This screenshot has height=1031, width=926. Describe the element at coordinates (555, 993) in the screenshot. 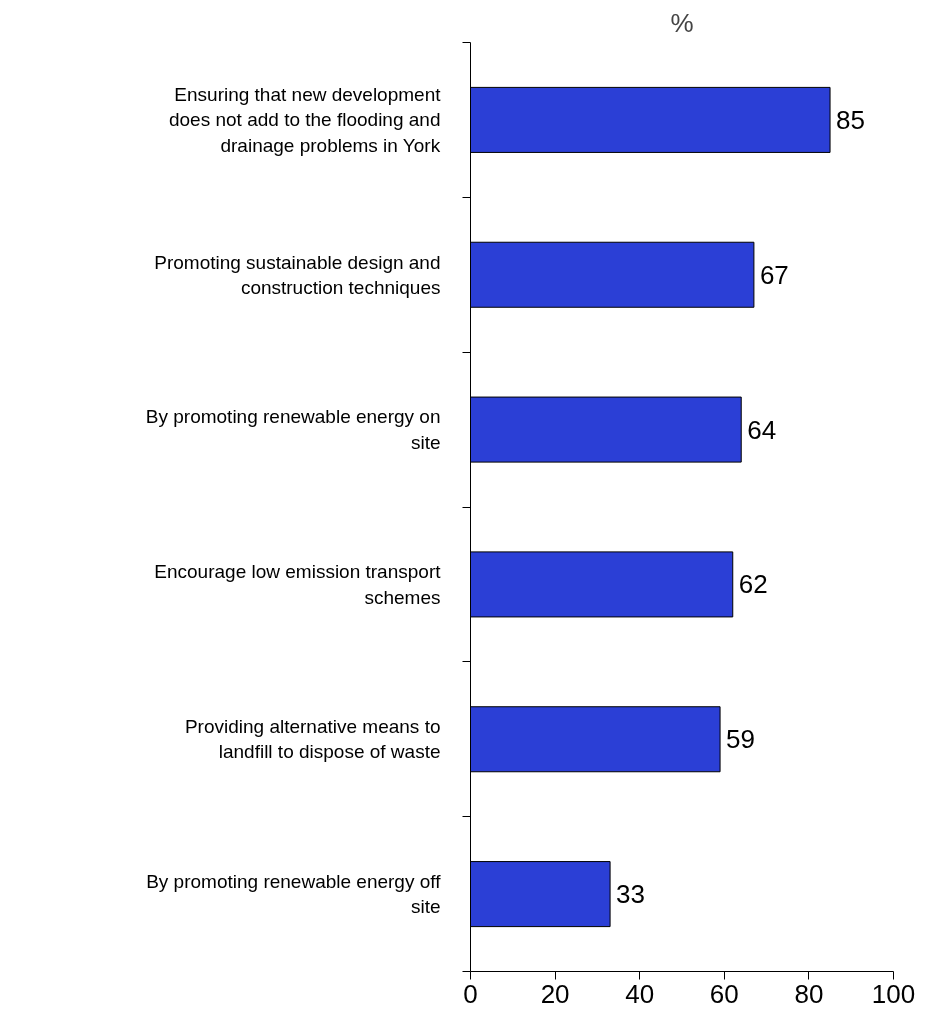

I see `x-tick-label: 20` at that location.